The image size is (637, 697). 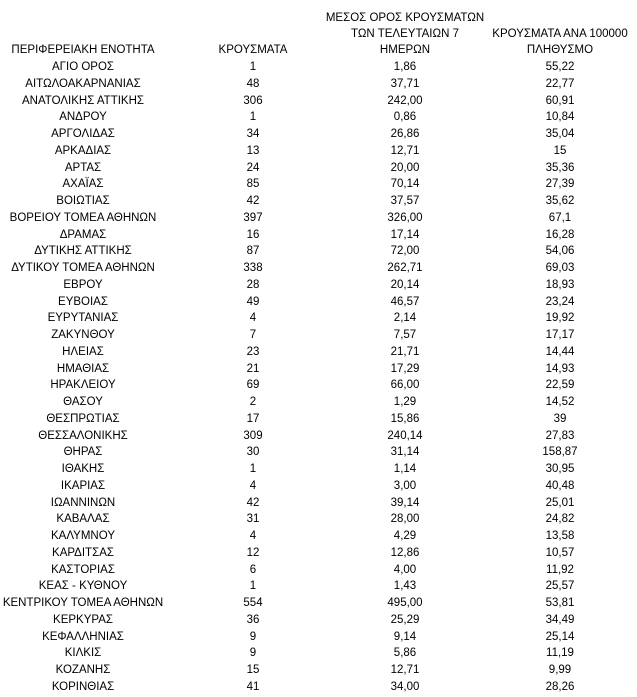 What do you see at coordinates (405, 268) in the screenshot?
I see `cell-value: 262,71` at bounding box center [405, 268].